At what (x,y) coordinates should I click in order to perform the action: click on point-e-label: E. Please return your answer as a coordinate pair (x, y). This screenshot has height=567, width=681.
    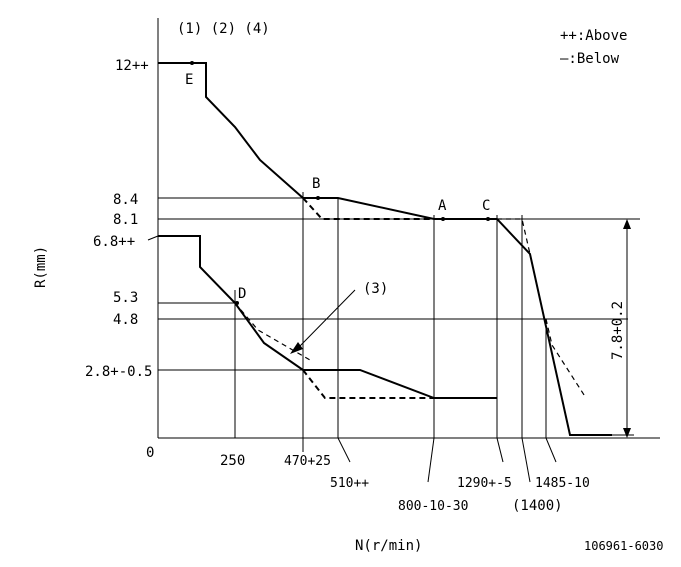
    Looking at the image, I should click on (189, 80).